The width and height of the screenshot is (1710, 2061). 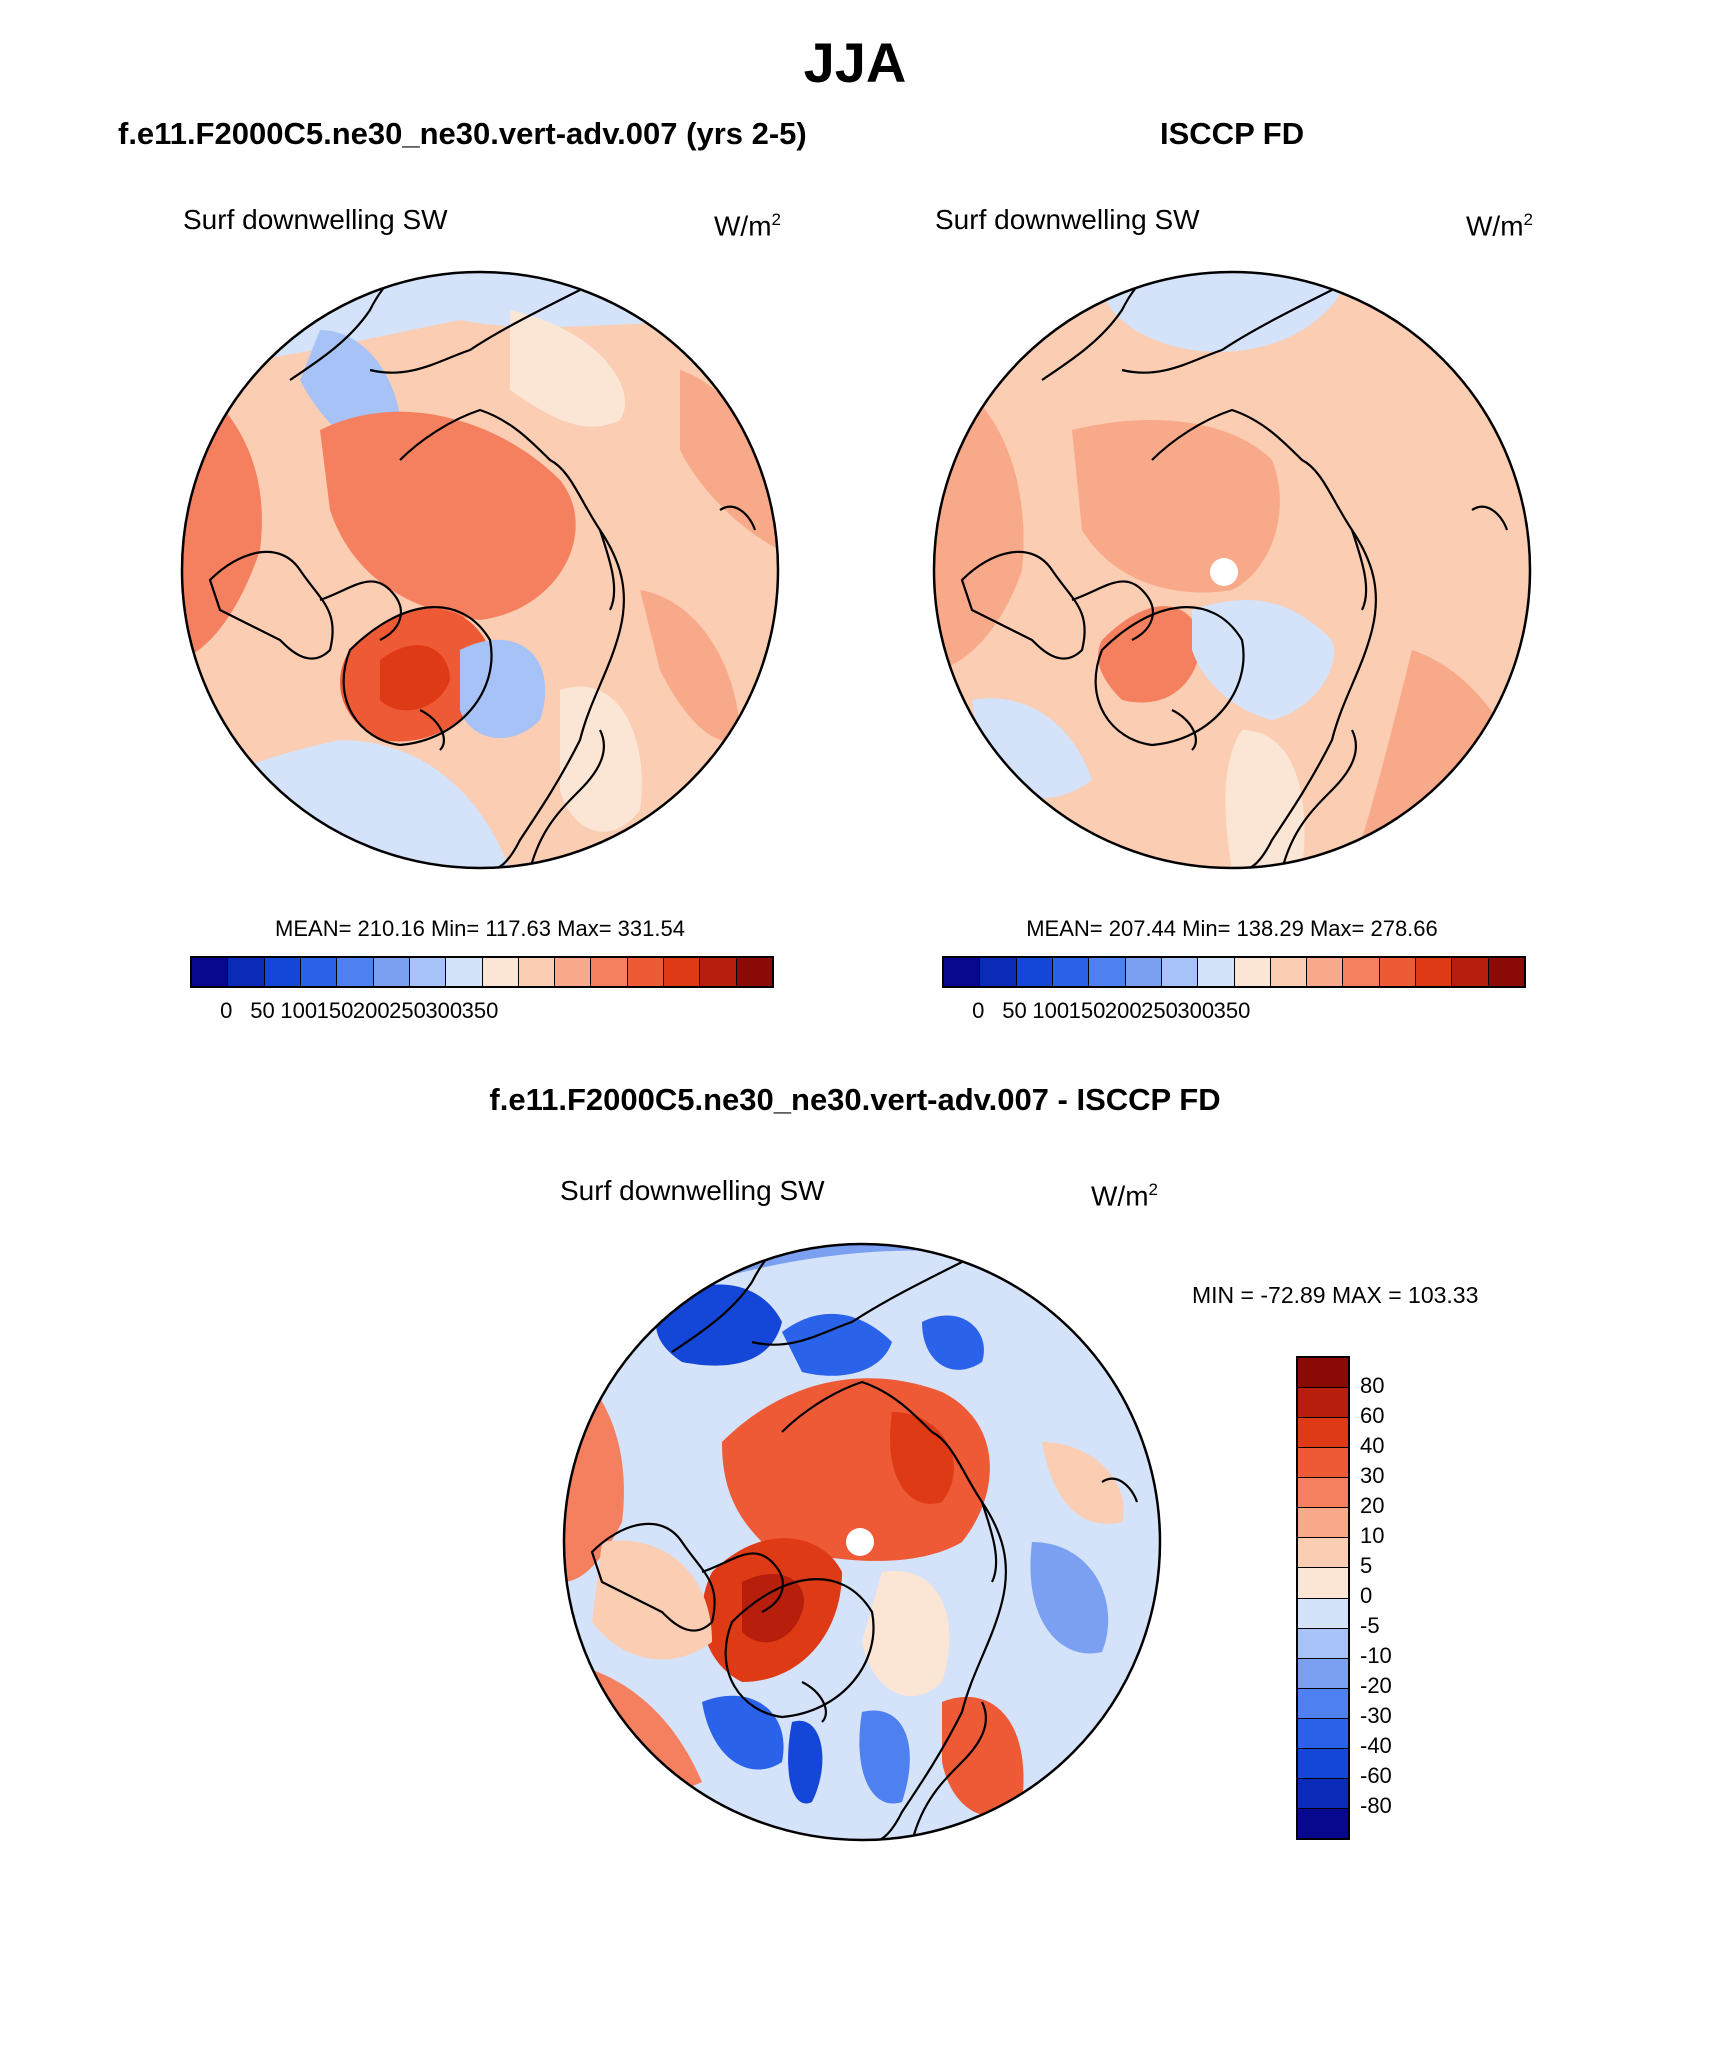 What do you see at coordinates (1366, 1595) in the screenshot?
I see `diff-colorbar-tick-label: 0` at bounding box center [1366, 1595].